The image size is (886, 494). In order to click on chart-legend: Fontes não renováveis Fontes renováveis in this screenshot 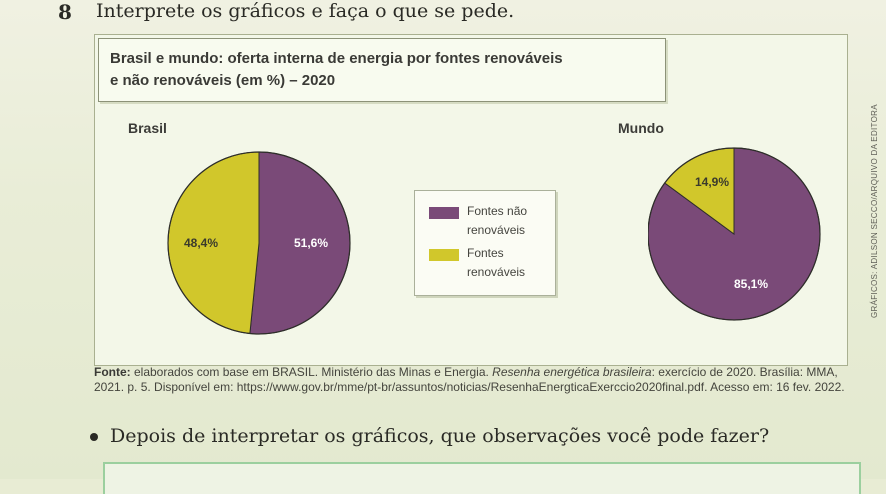, I will do `click(485, 243)`.